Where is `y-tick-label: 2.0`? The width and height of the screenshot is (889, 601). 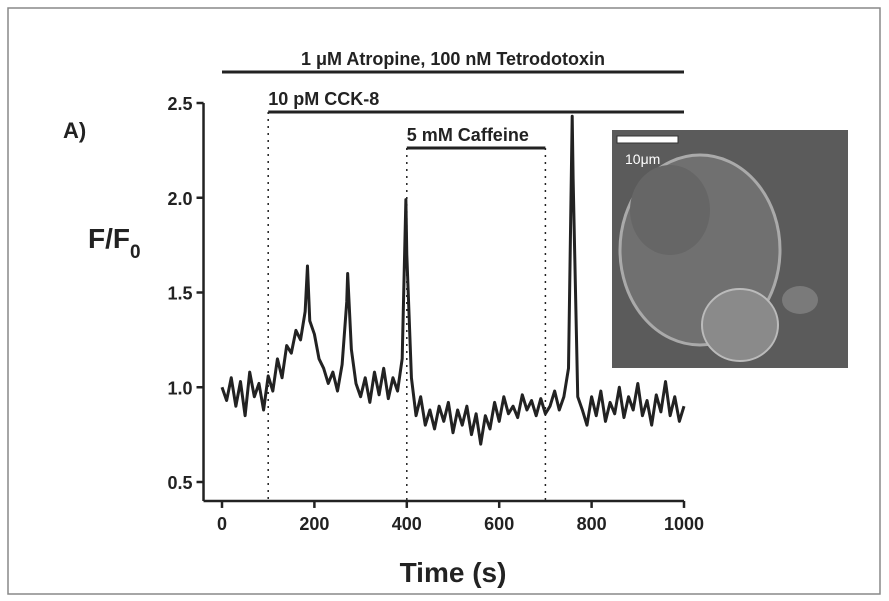
y-tick-label: 2.0 is located at coordinates (179, 199).